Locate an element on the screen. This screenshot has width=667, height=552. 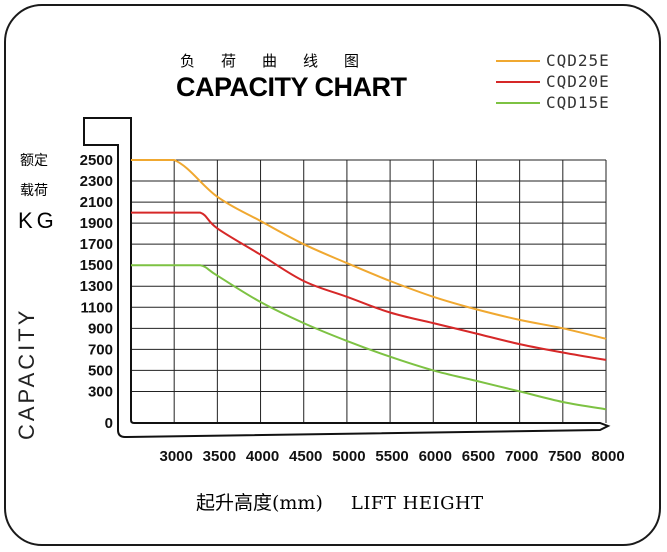
x-tick-label-3000: 3000 is located at coordinates (175, 456).